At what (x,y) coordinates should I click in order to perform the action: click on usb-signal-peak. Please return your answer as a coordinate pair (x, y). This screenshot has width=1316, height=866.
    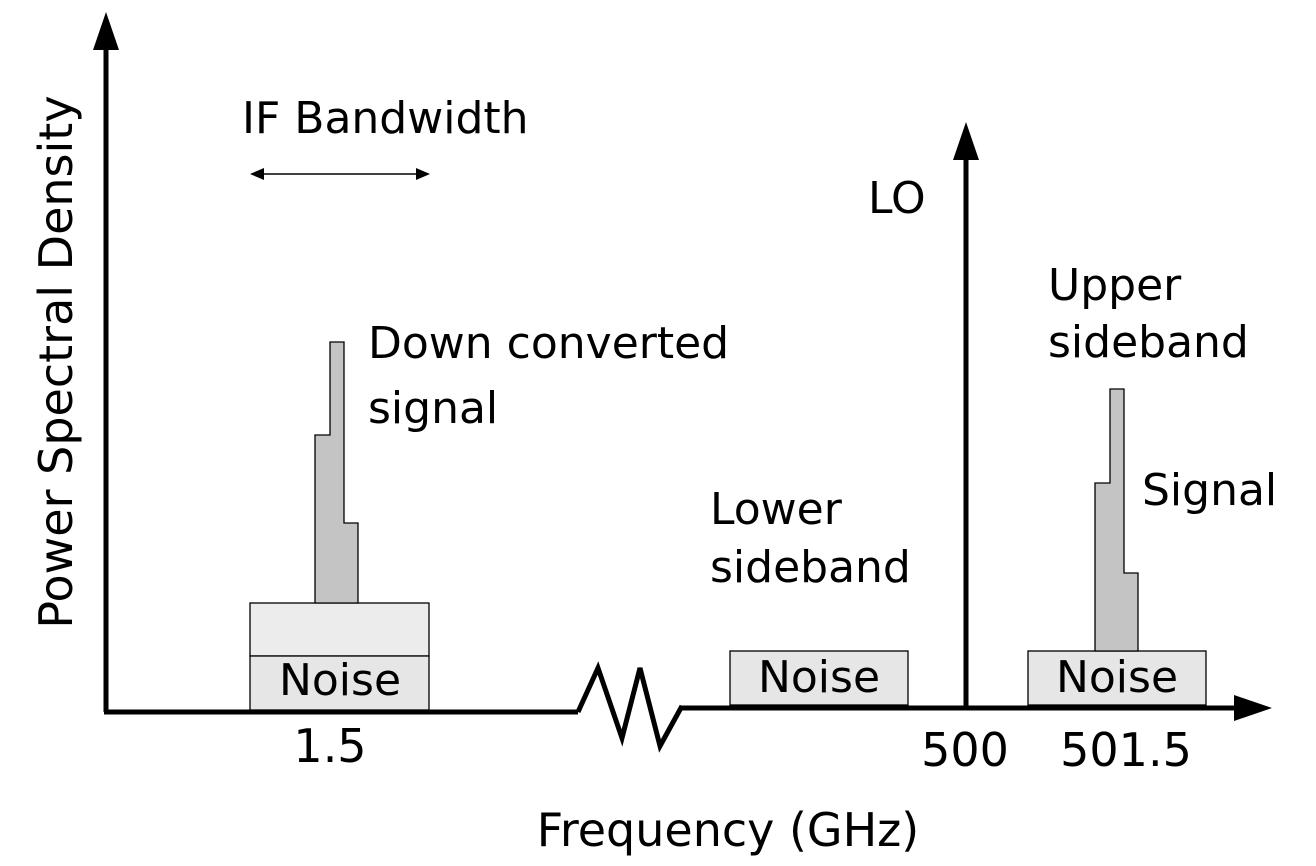
    Looking at the image, I should click on (1116, 520).